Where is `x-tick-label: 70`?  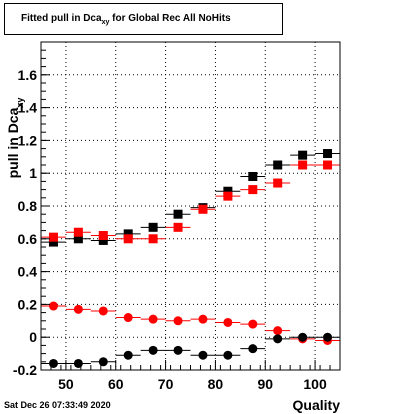
x-tick-label: 70 is located at coordinates (166, 384).